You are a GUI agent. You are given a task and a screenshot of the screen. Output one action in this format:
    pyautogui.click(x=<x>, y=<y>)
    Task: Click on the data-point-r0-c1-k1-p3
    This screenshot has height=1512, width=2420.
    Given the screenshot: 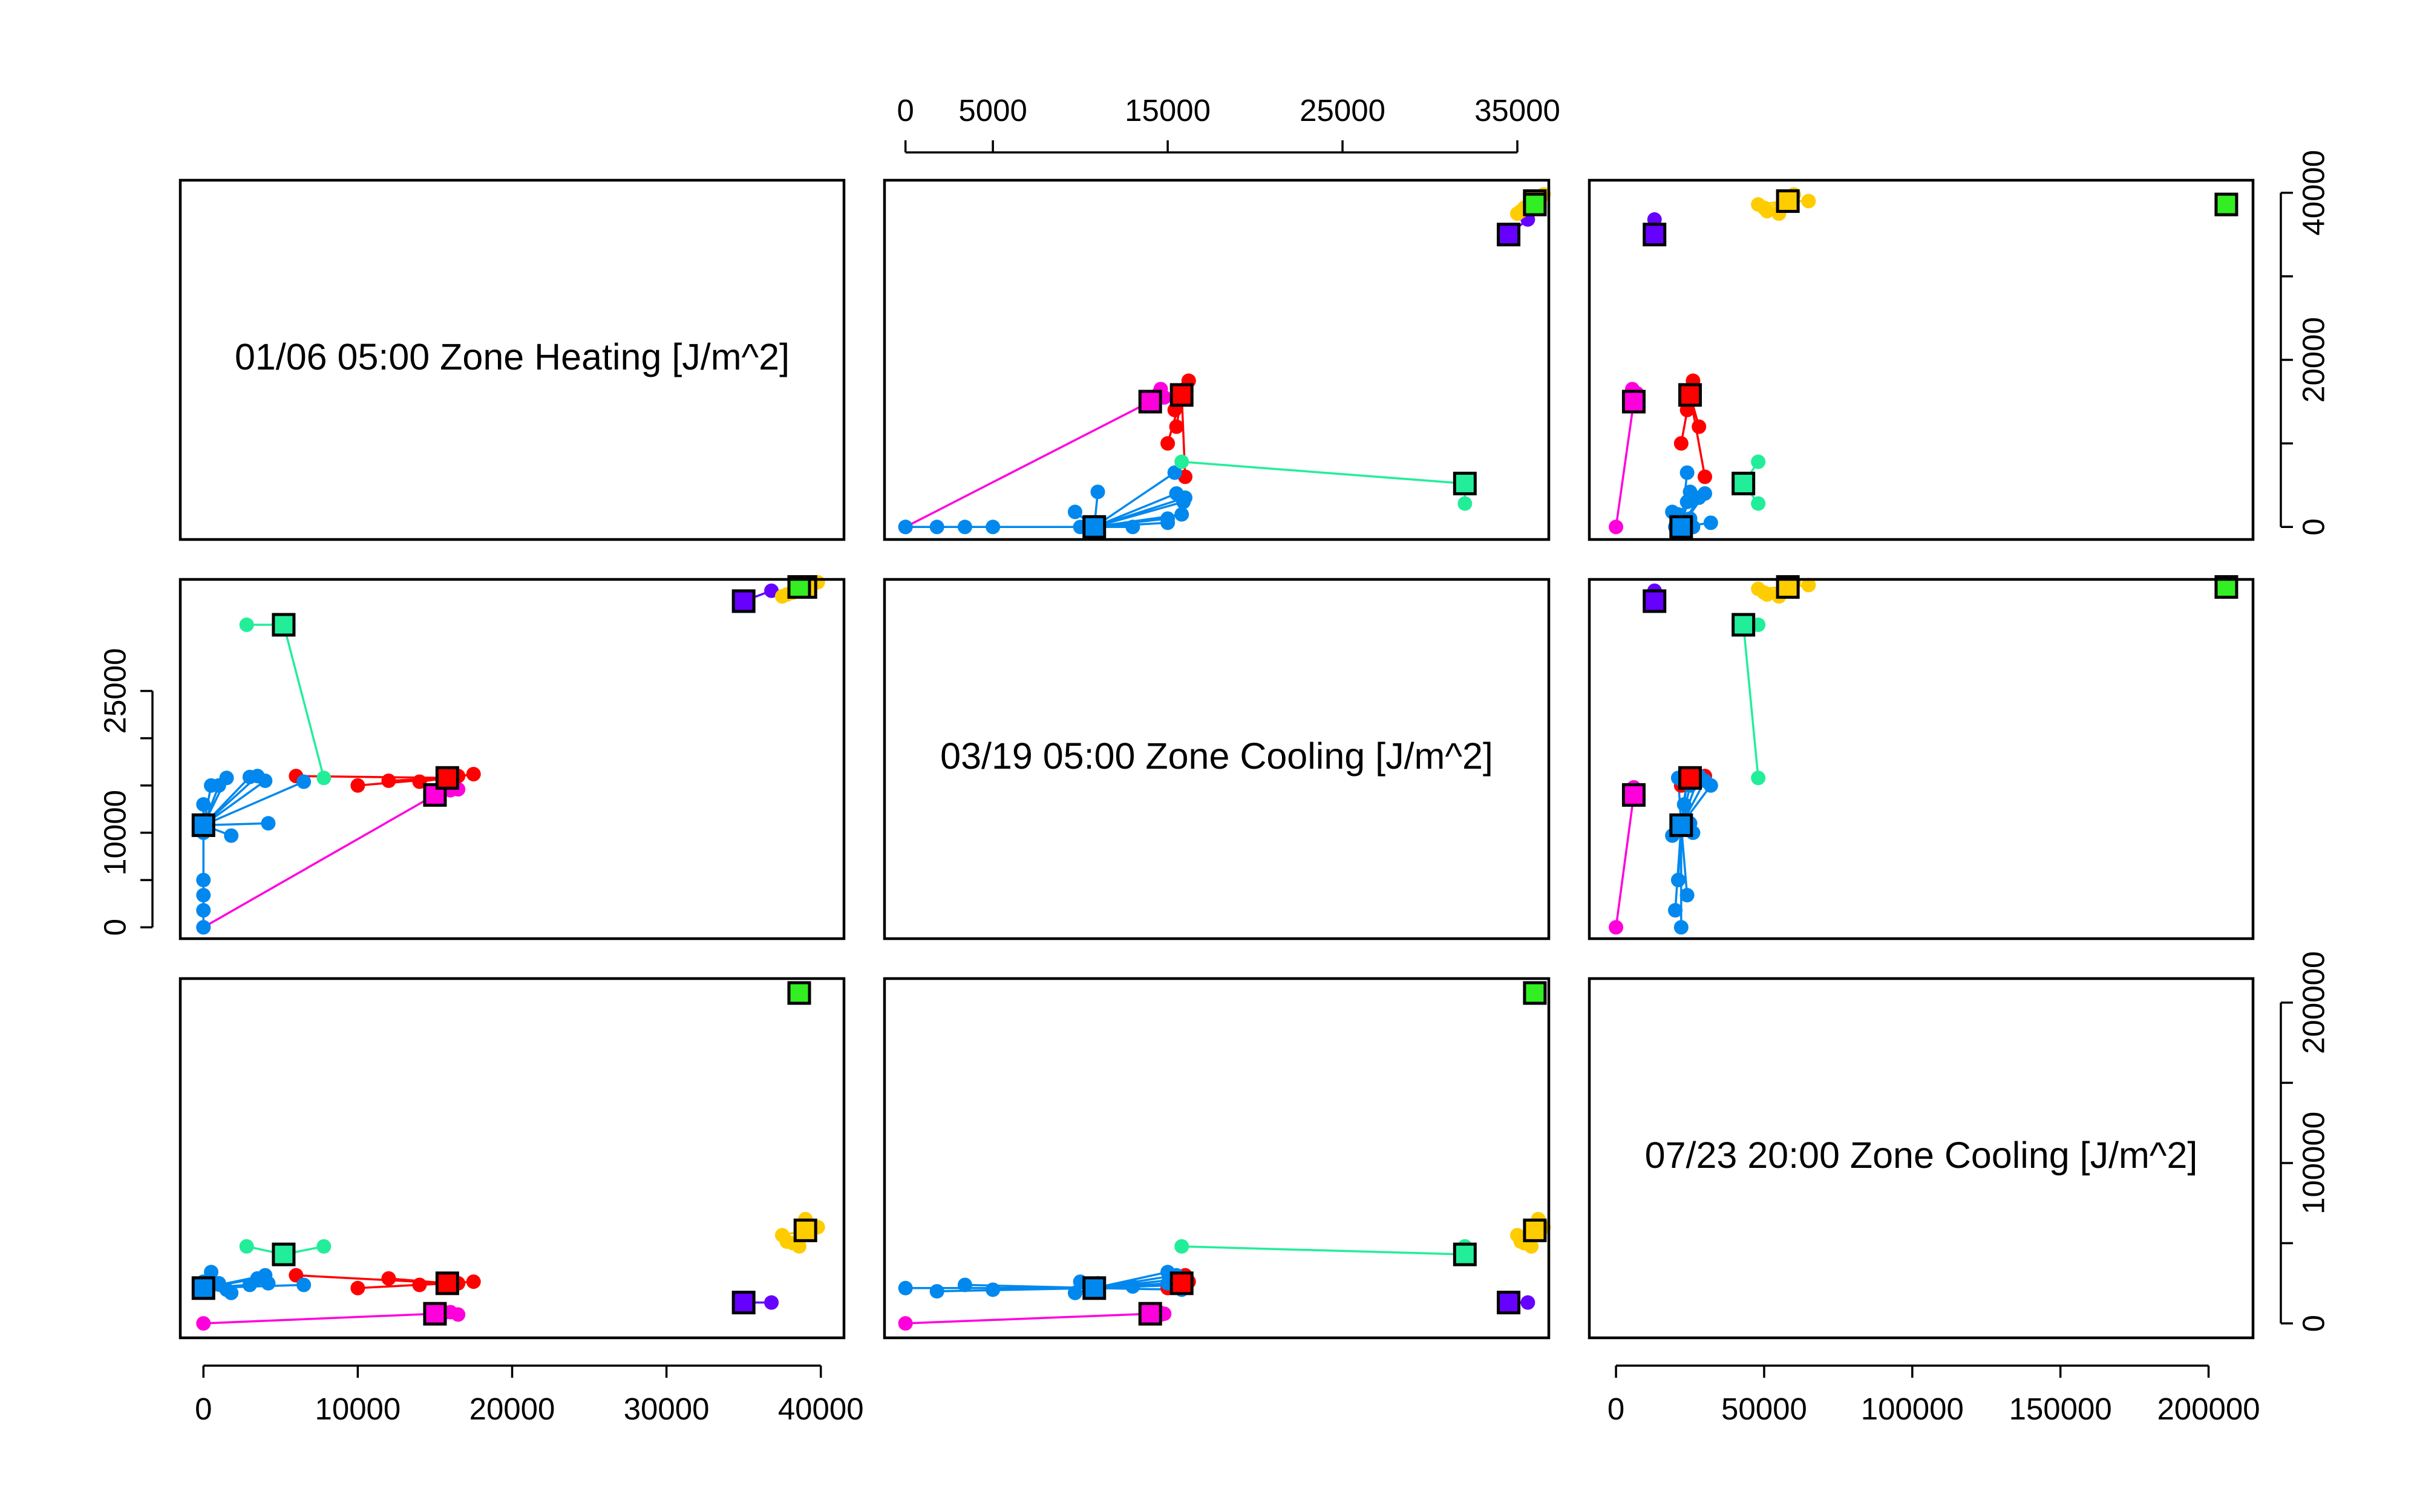 What is the action you would take?
    pyautogui.click(x=1168, y=444)
    